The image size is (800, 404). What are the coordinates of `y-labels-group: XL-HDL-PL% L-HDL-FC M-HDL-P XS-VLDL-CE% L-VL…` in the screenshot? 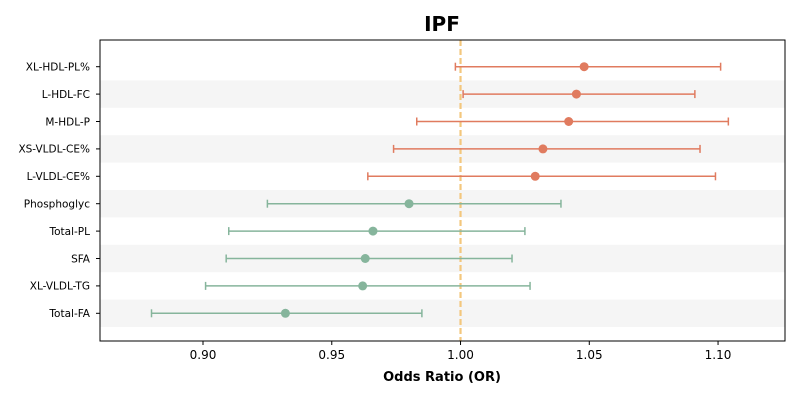 It's located at (59, 191).